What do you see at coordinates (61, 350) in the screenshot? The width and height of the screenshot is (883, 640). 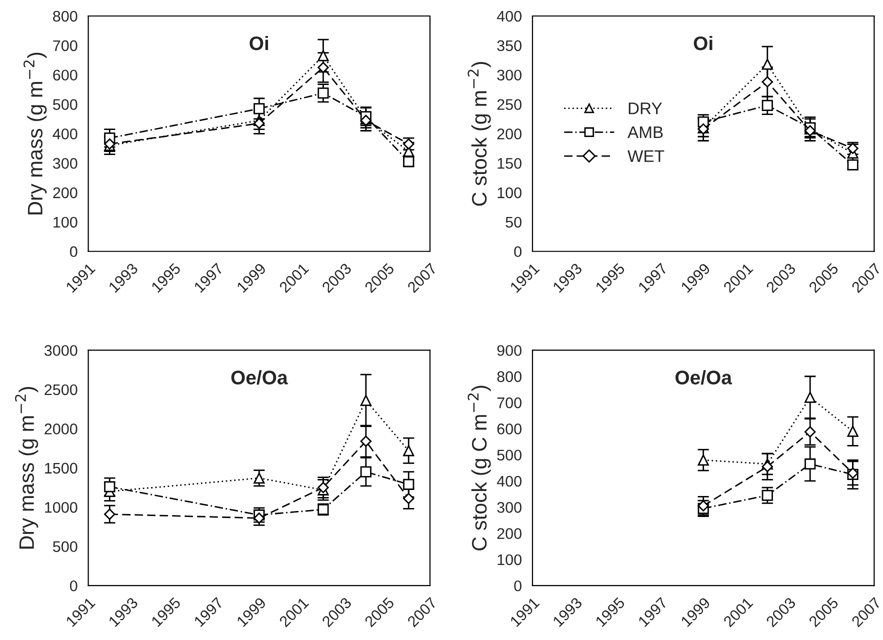 I see `y-tick-label: 3000` at bounding box center [61, 350].